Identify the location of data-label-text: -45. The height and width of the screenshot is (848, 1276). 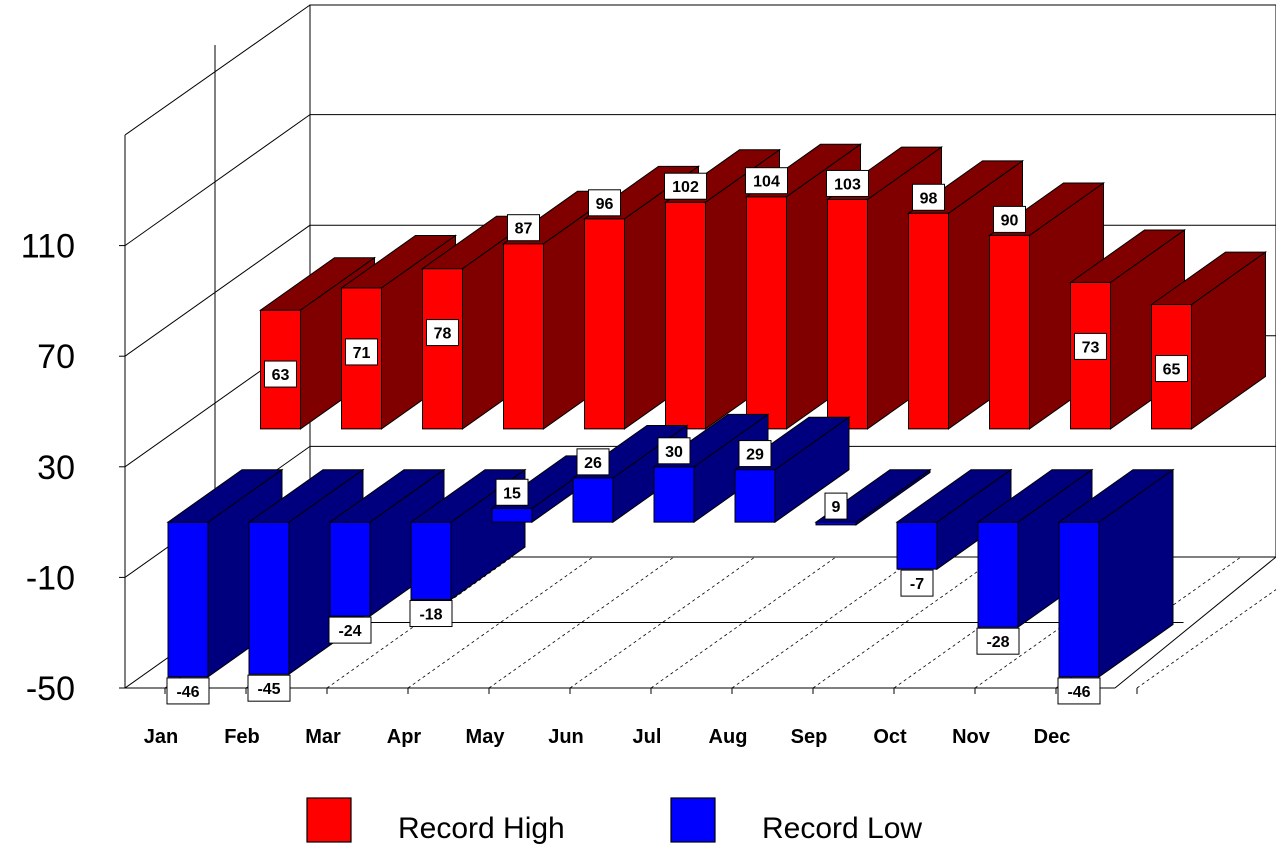
(268, 689).